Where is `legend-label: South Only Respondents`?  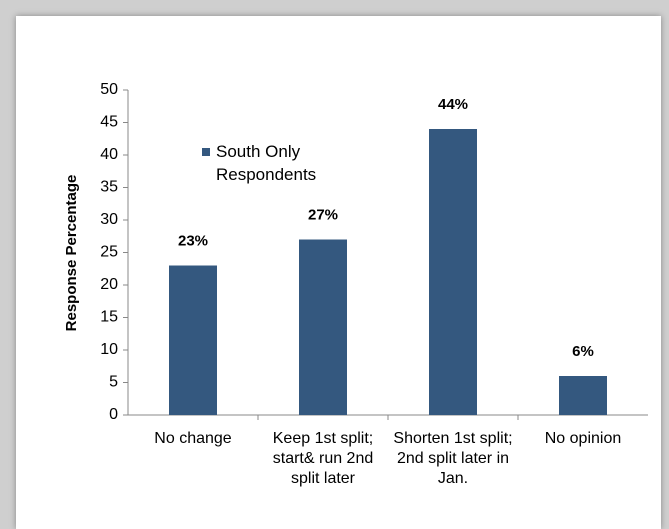 legend-label: South Only Respondents is located at coordinates (266, 163).